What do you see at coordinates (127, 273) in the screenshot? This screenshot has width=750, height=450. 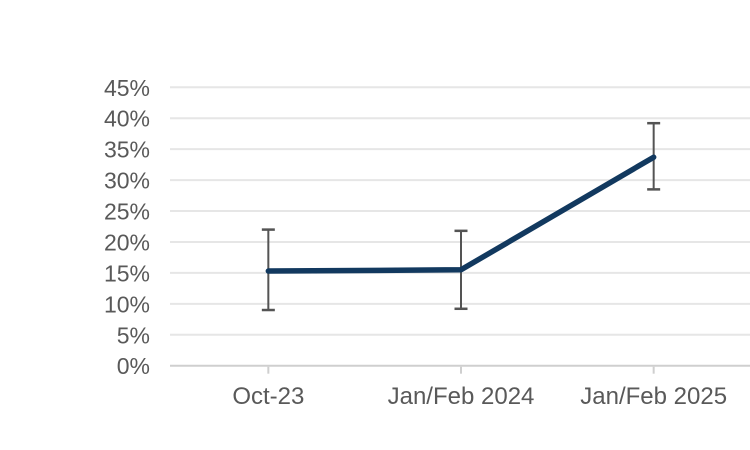 I see `y-axis-label: 15%` at bounding box center [127, 273].